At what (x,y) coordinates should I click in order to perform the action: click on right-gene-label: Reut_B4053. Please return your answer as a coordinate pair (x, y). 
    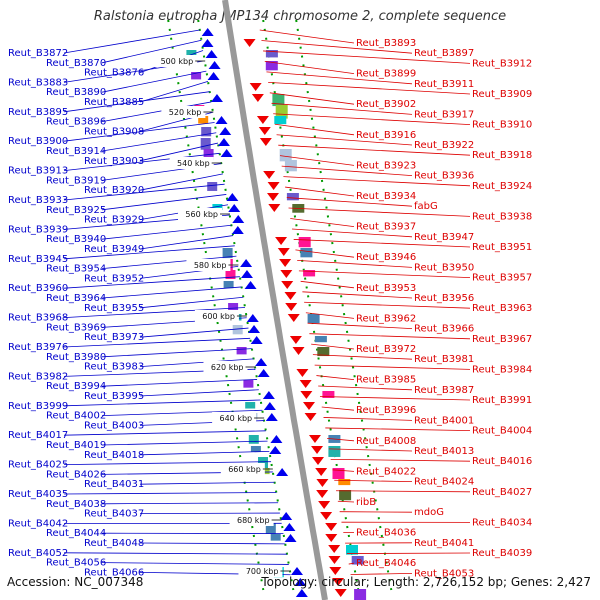
    Looking at the image, I should click on (444, 573).